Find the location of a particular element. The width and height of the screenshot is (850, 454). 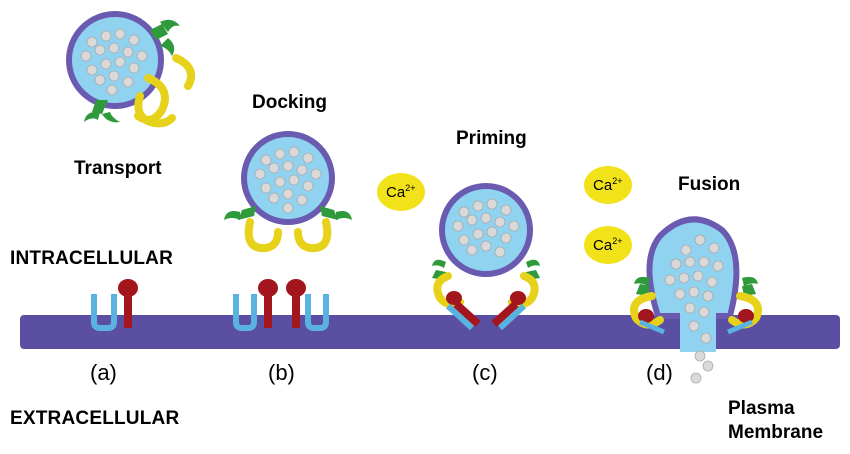

plasma-membrane is located at coordinates (430, 332).